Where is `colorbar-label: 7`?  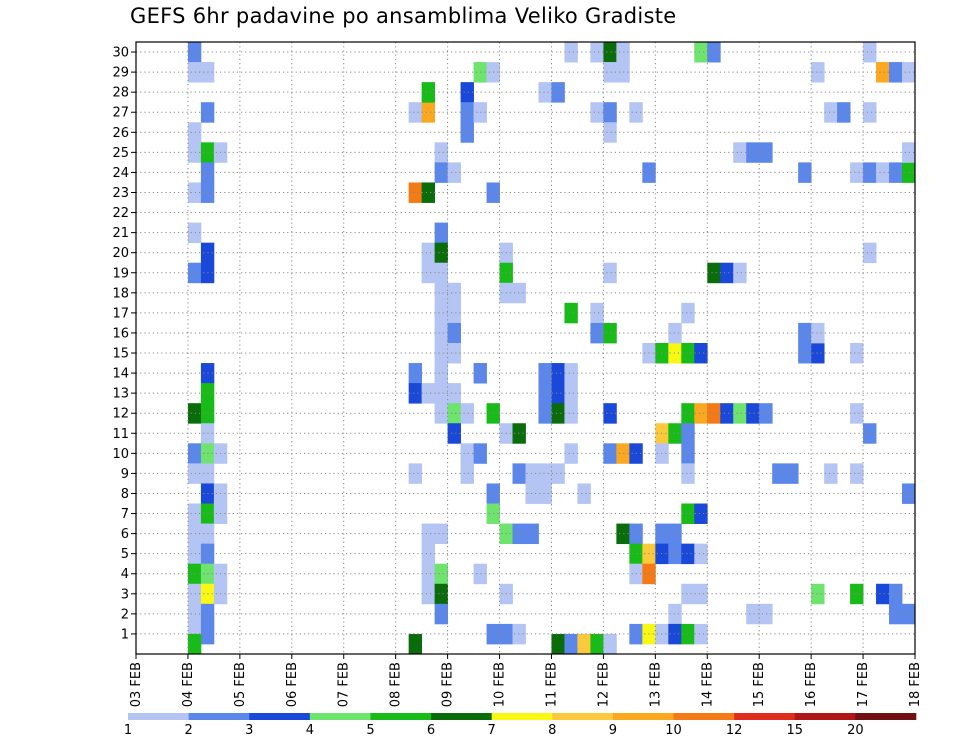
colorbar-label: 7 is located at coordinates (492, 730).